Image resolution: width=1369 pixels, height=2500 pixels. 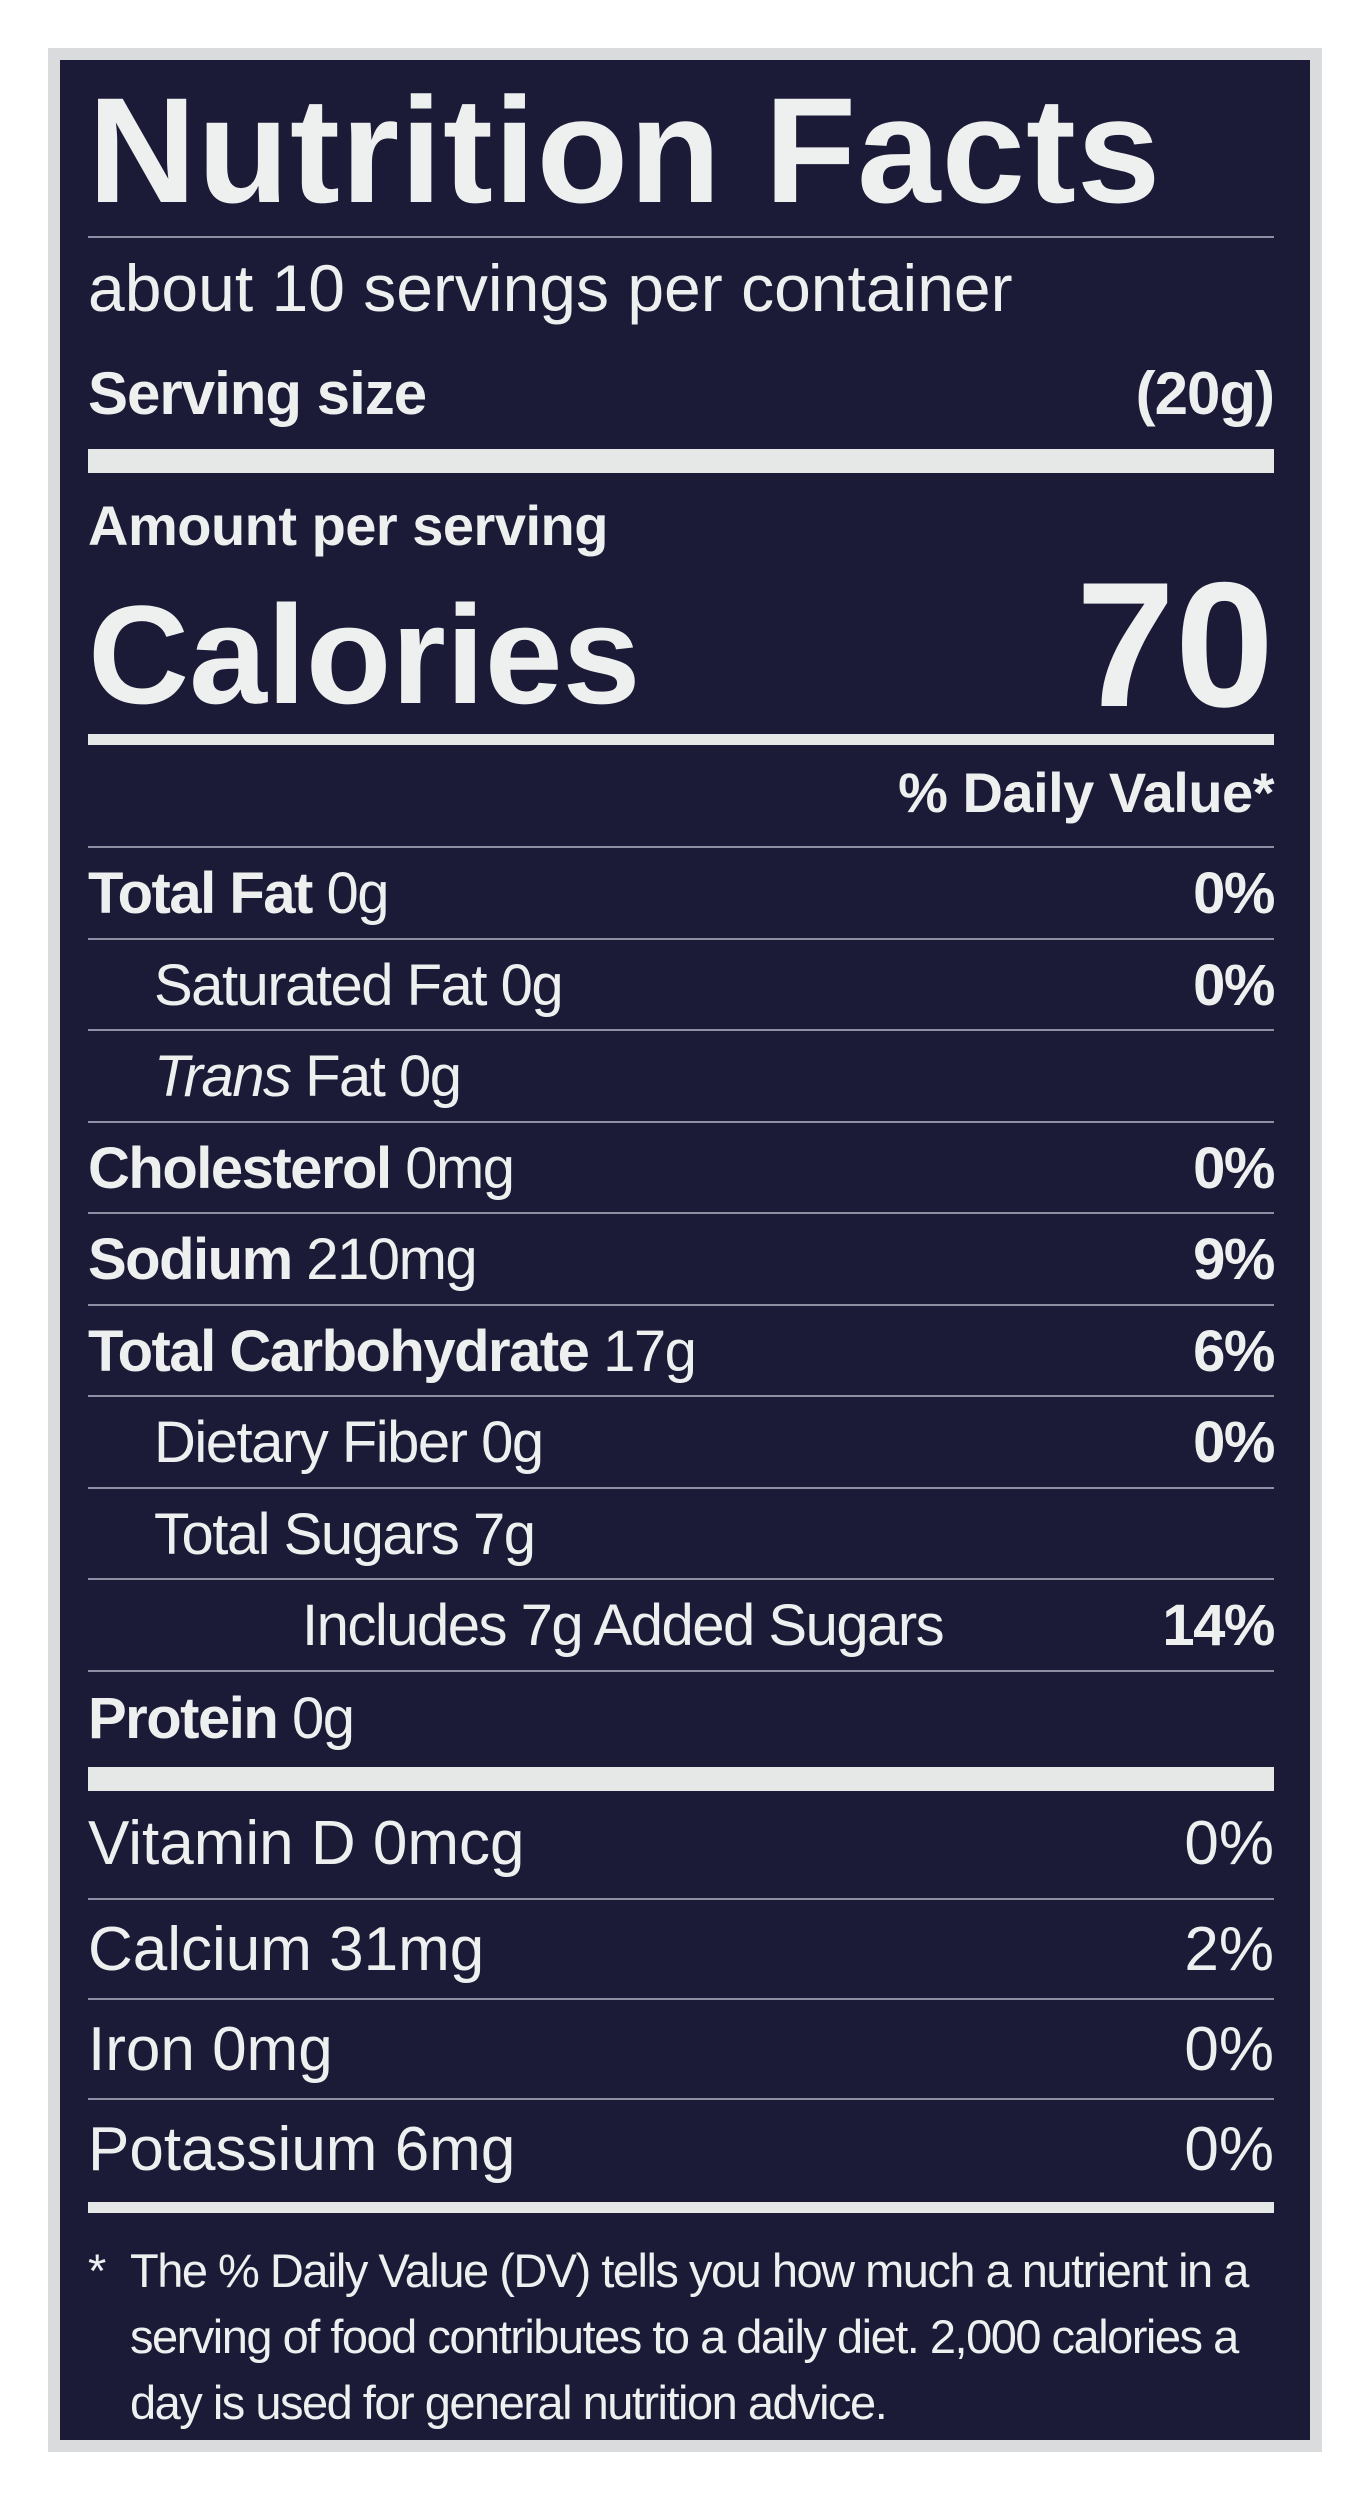 I want to click on nutrient-amount: 7g, so click(x=504, y=1534).